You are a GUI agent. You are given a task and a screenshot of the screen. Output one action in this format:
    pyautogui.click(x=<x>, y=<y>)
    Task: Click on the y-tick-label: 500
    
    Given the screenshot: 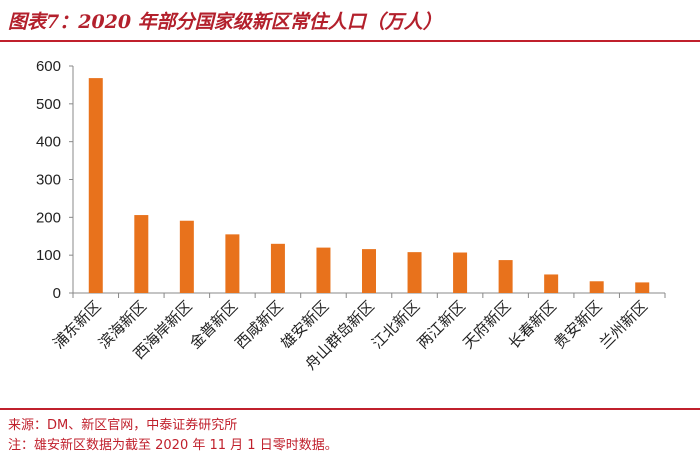 What is the action you would take?
    pyautogui.click(x=48, y=104)
    